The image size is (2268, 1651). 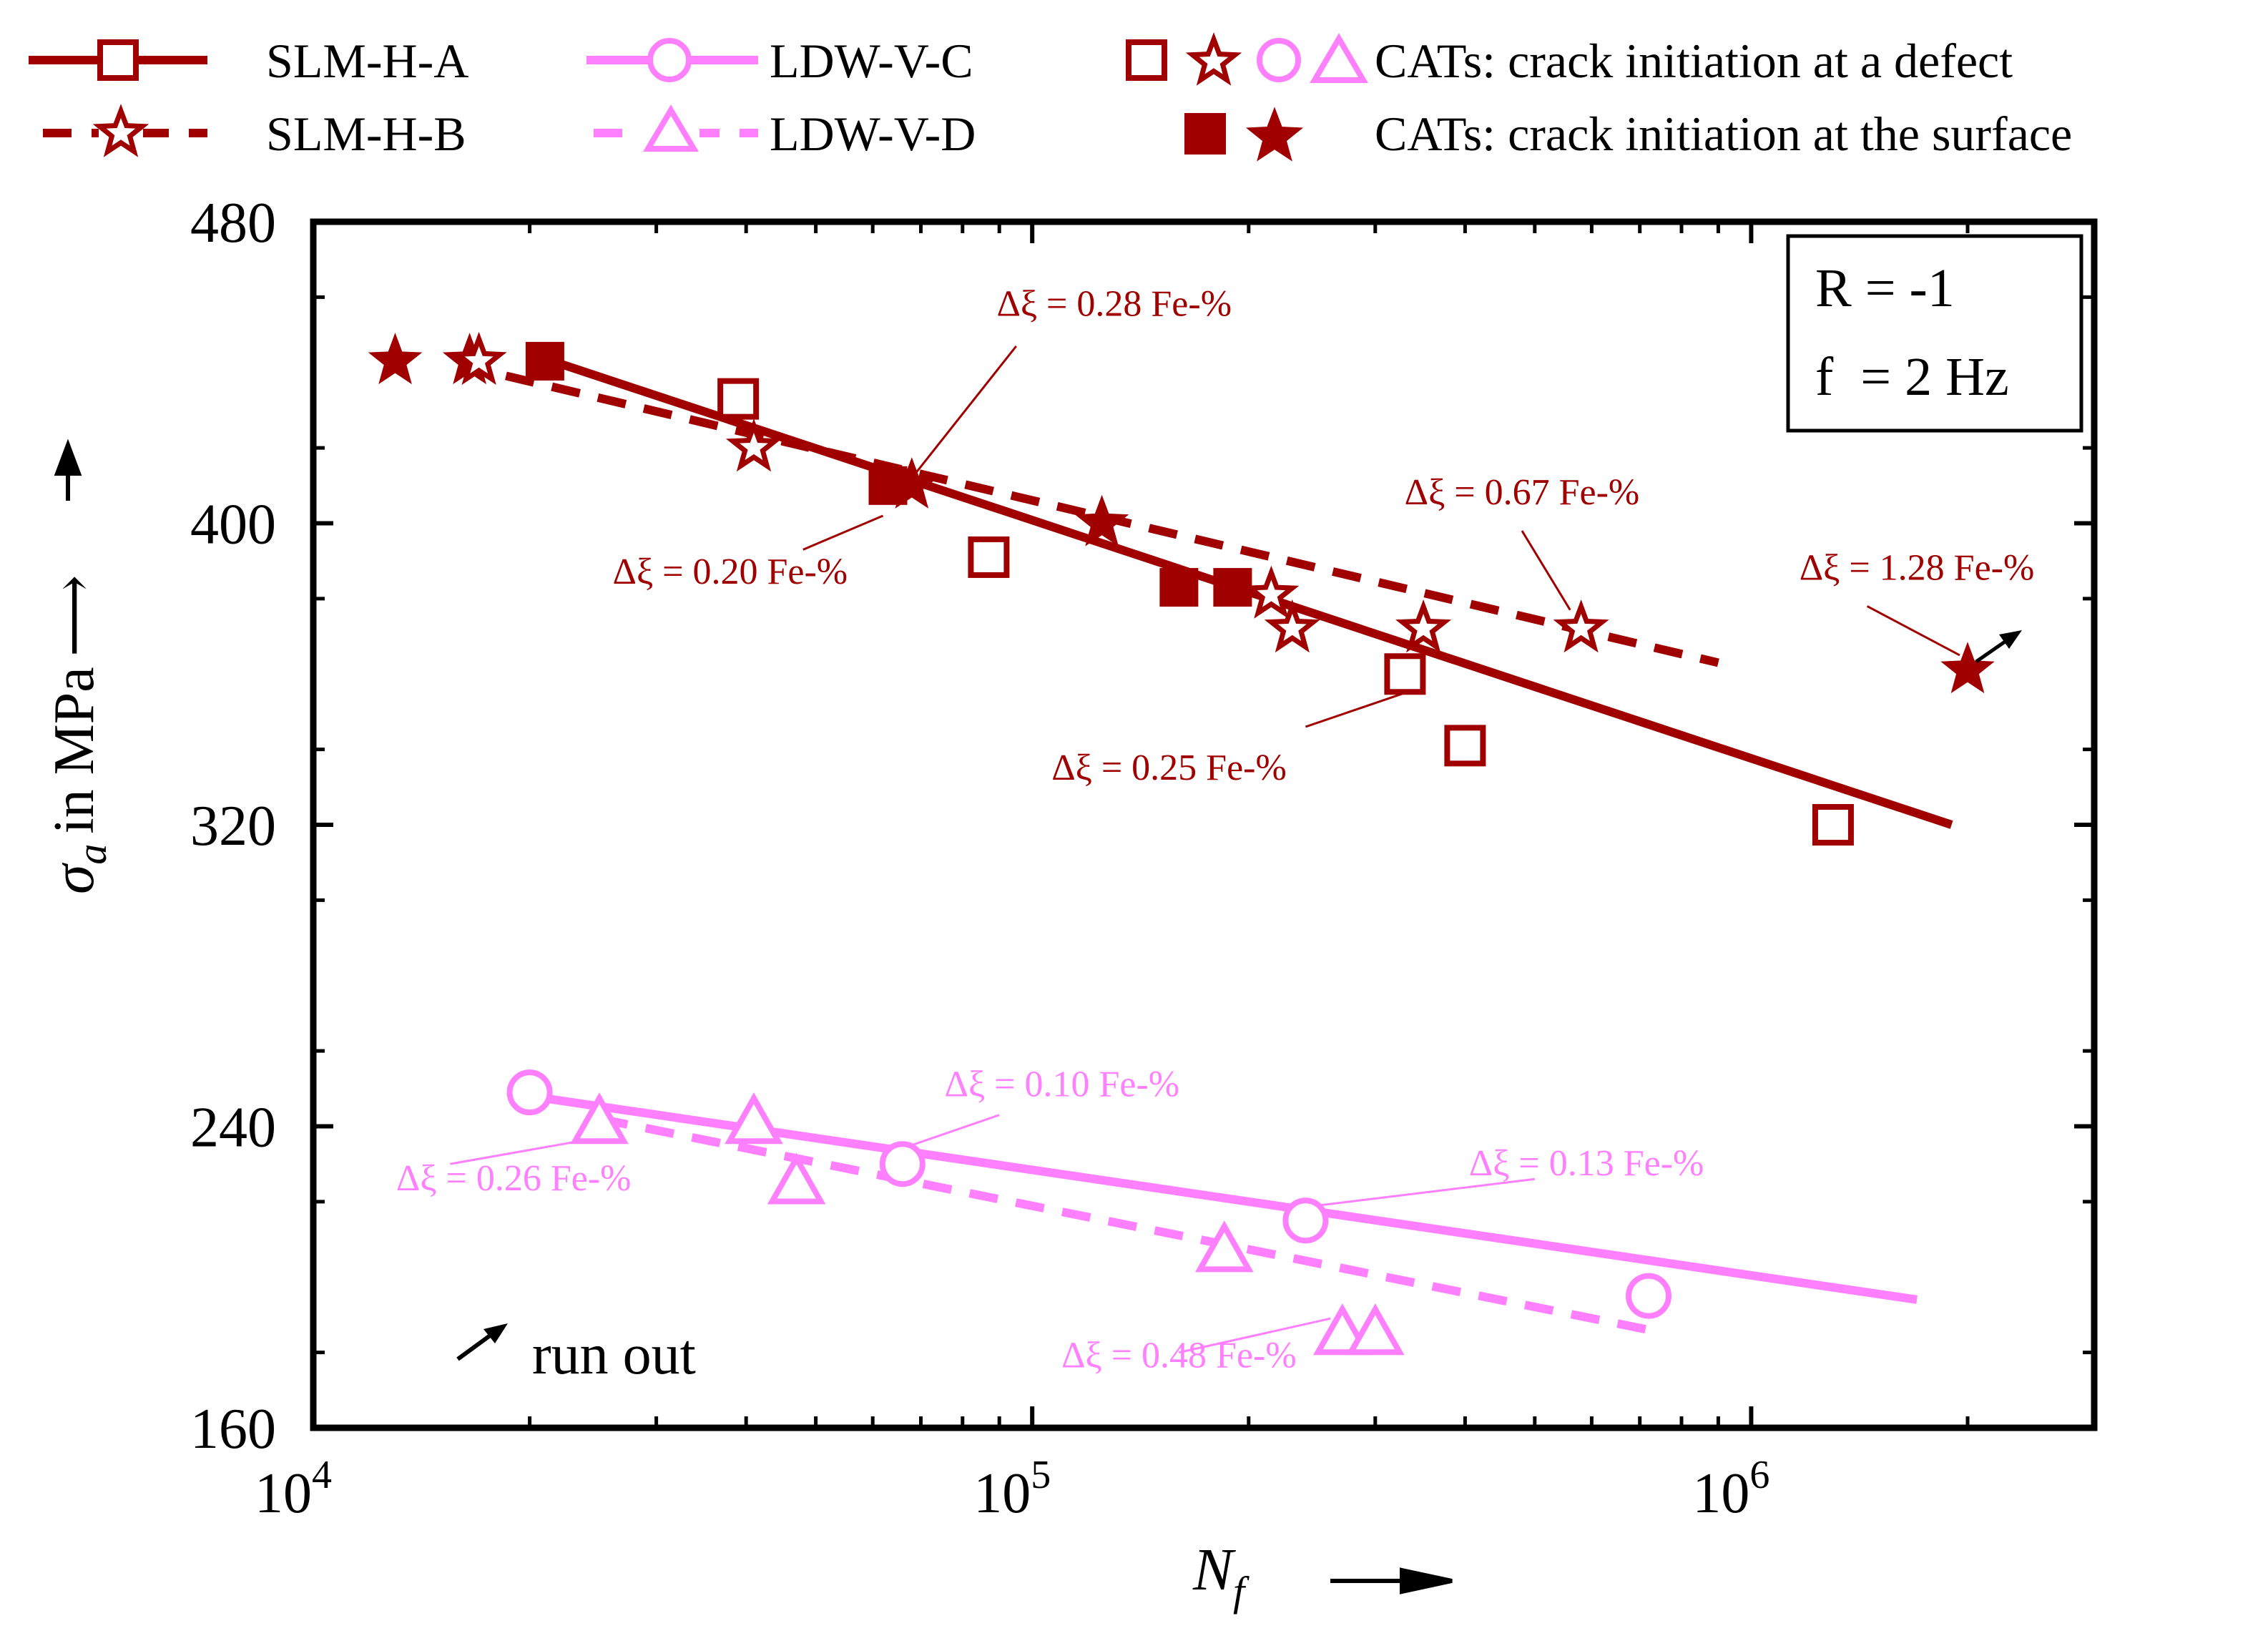 I want to click on info-box-frame, so click(x=1934, y=333).